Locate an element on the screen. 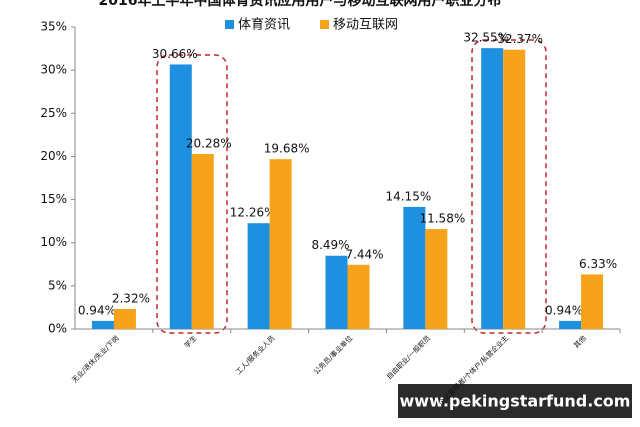 The height and width of the screenshot is (427, 640). value-label: 14.15% is located at coordinates (408, 196).